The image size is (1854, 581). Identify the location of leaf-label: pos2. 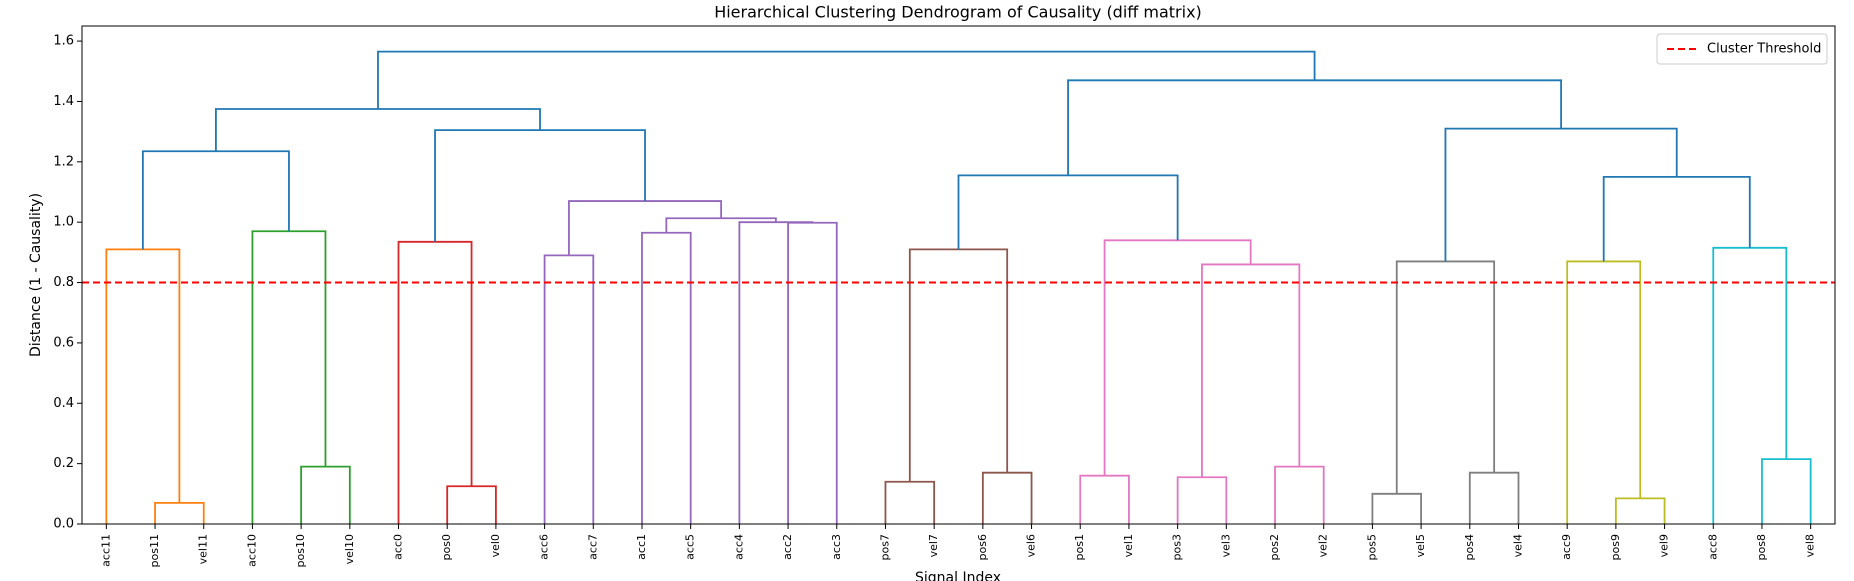
(1274, 547).